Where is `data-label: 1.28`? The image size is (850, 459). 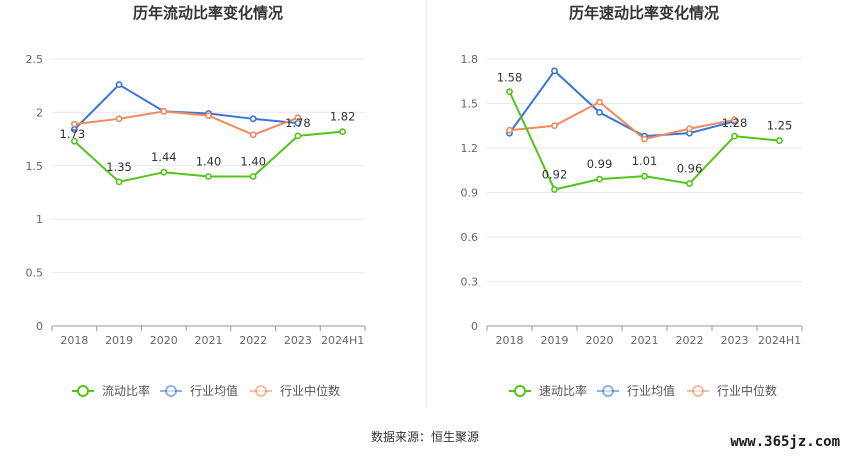 data-label: 1.28 is located at coordinates (735, 123).